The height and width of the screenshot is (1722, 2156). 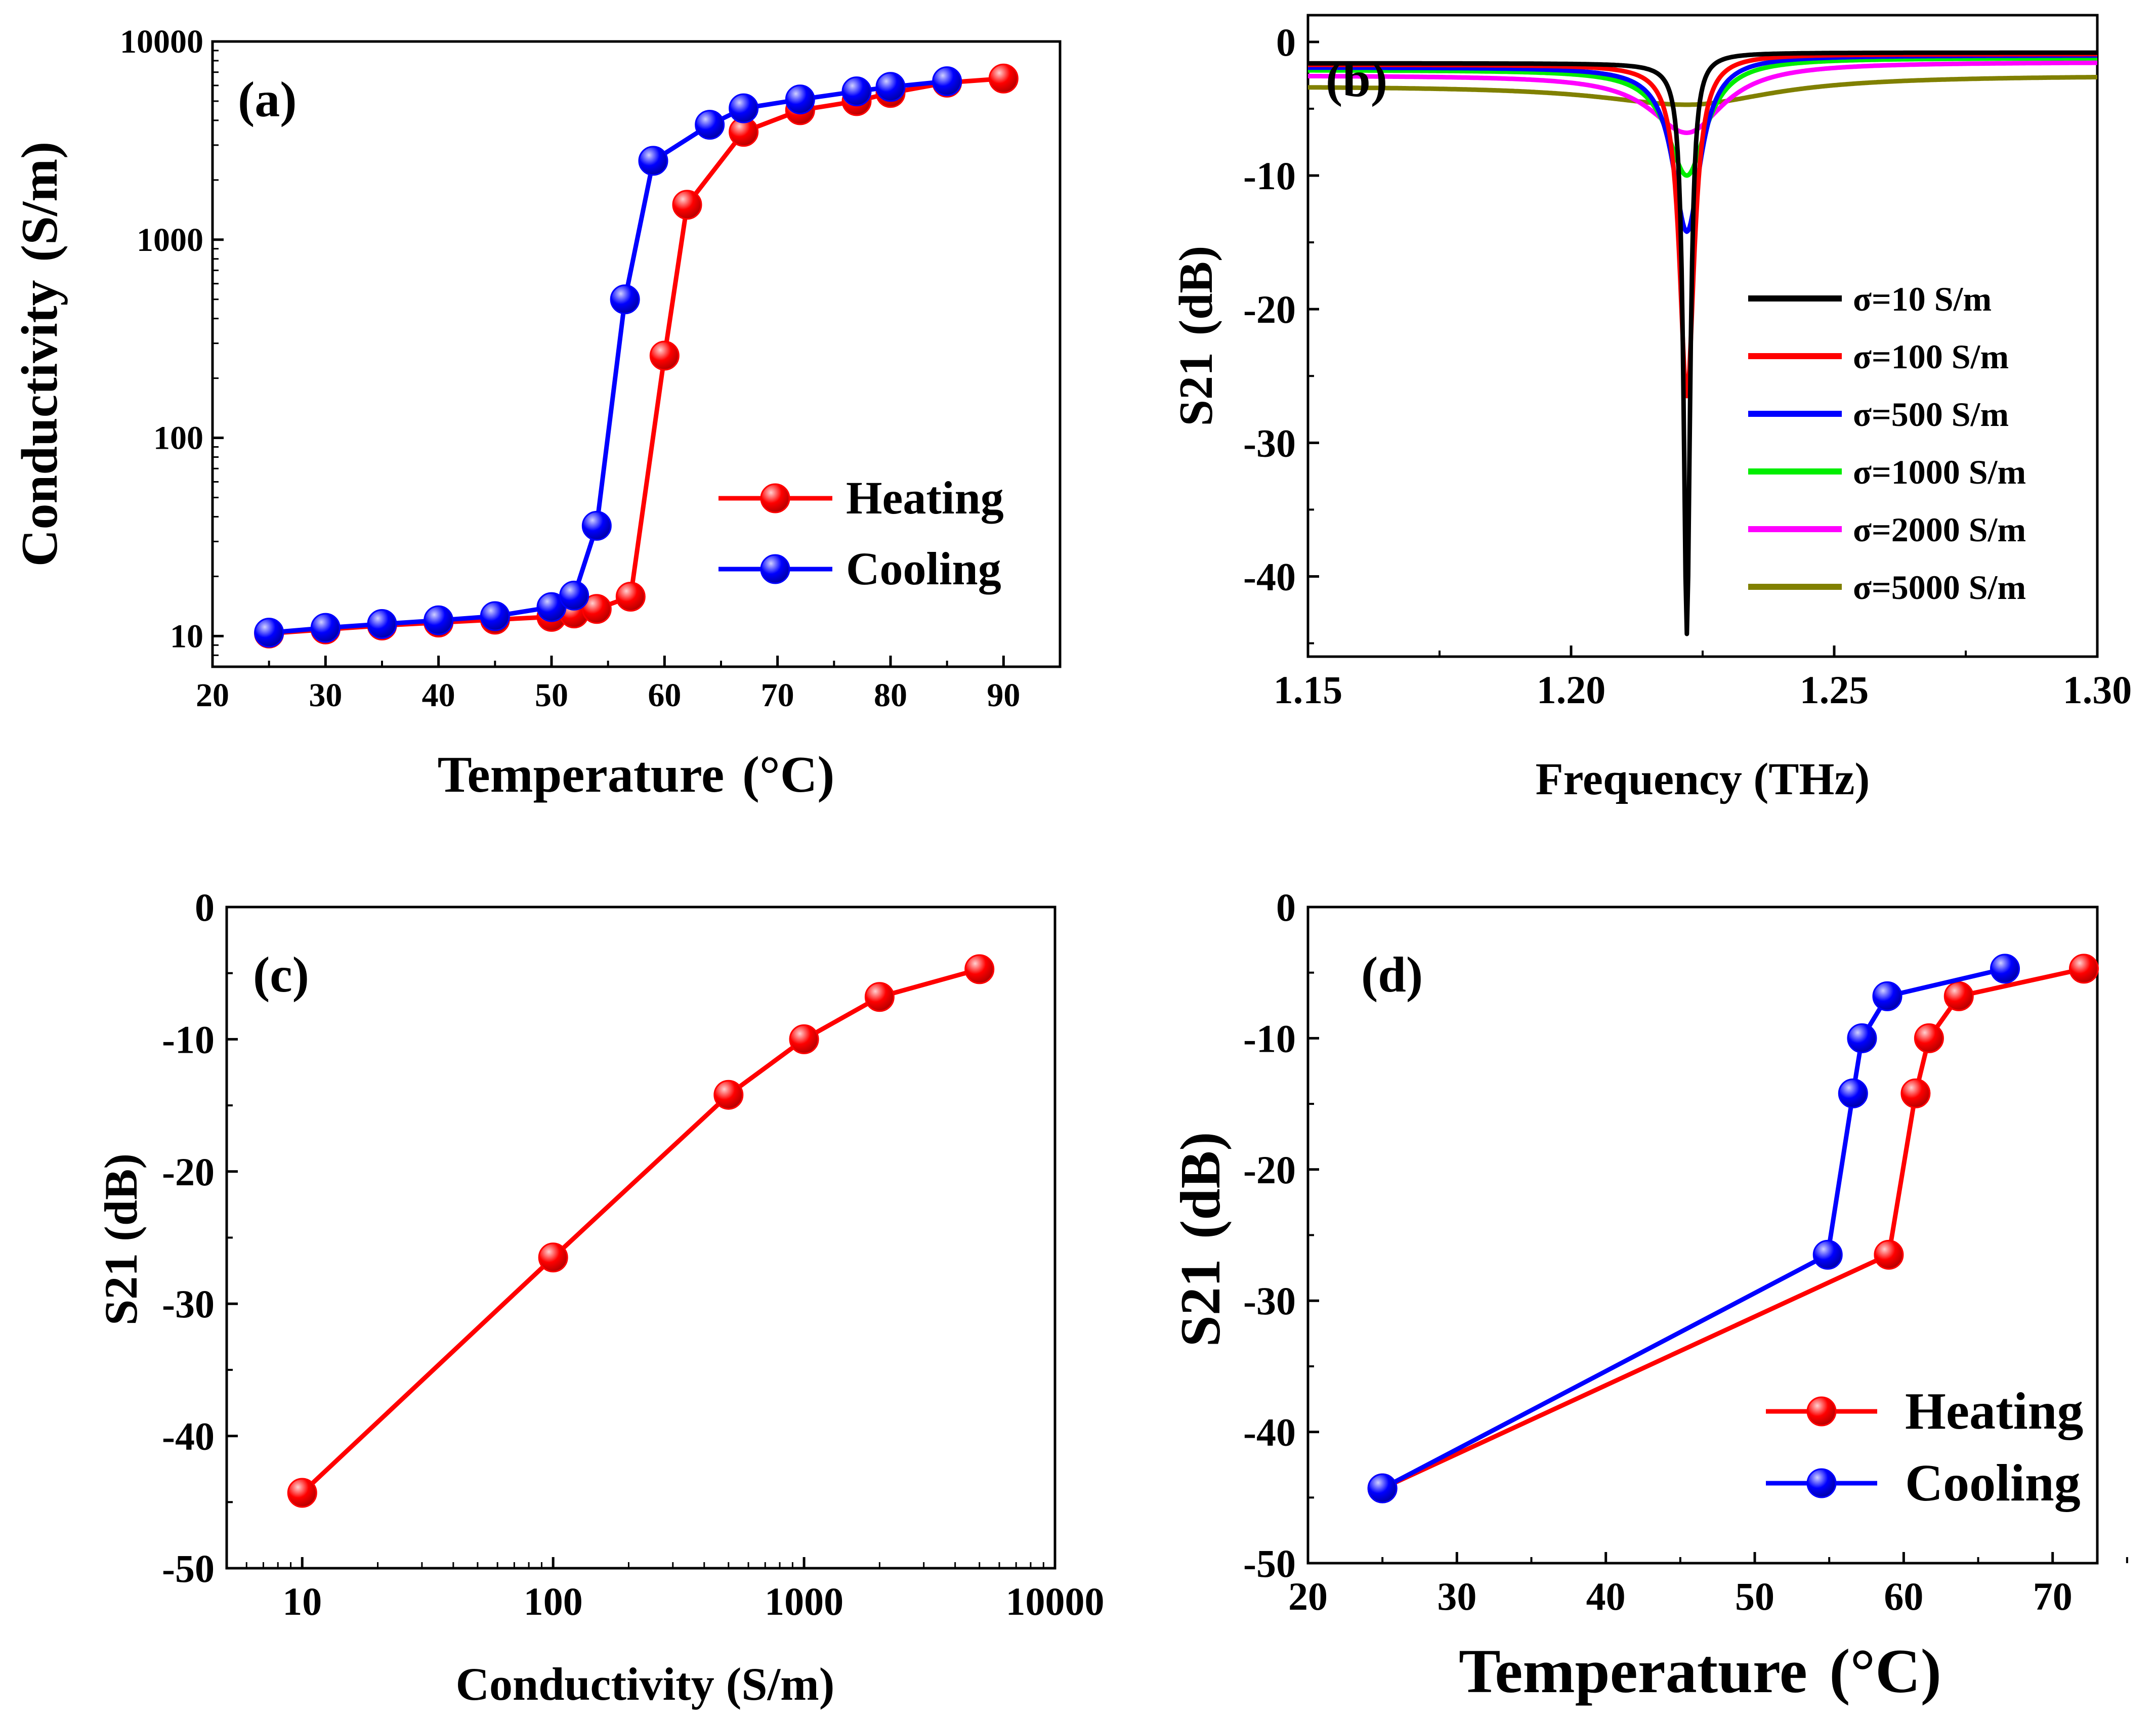 What do you see at coordinates (1456, 1596) in the screenshot?
I see `panel-d-x-tick-label: 30` at bounding box center [1456, 1596].